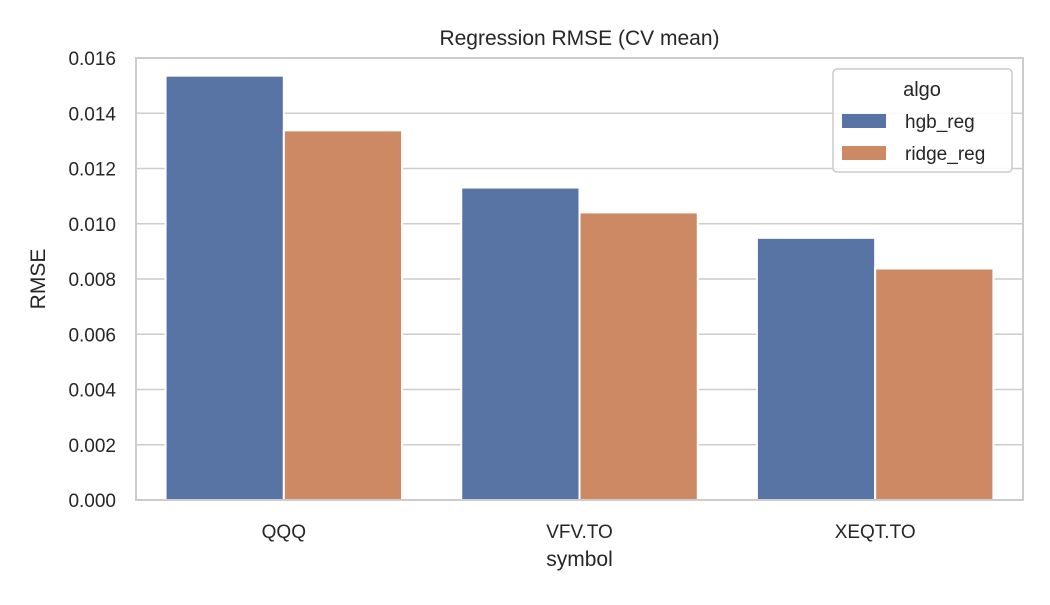 This screenshot has height=605, width=1050. I want to click on x-tick-label: XEQT.TO, so click(875, 532).